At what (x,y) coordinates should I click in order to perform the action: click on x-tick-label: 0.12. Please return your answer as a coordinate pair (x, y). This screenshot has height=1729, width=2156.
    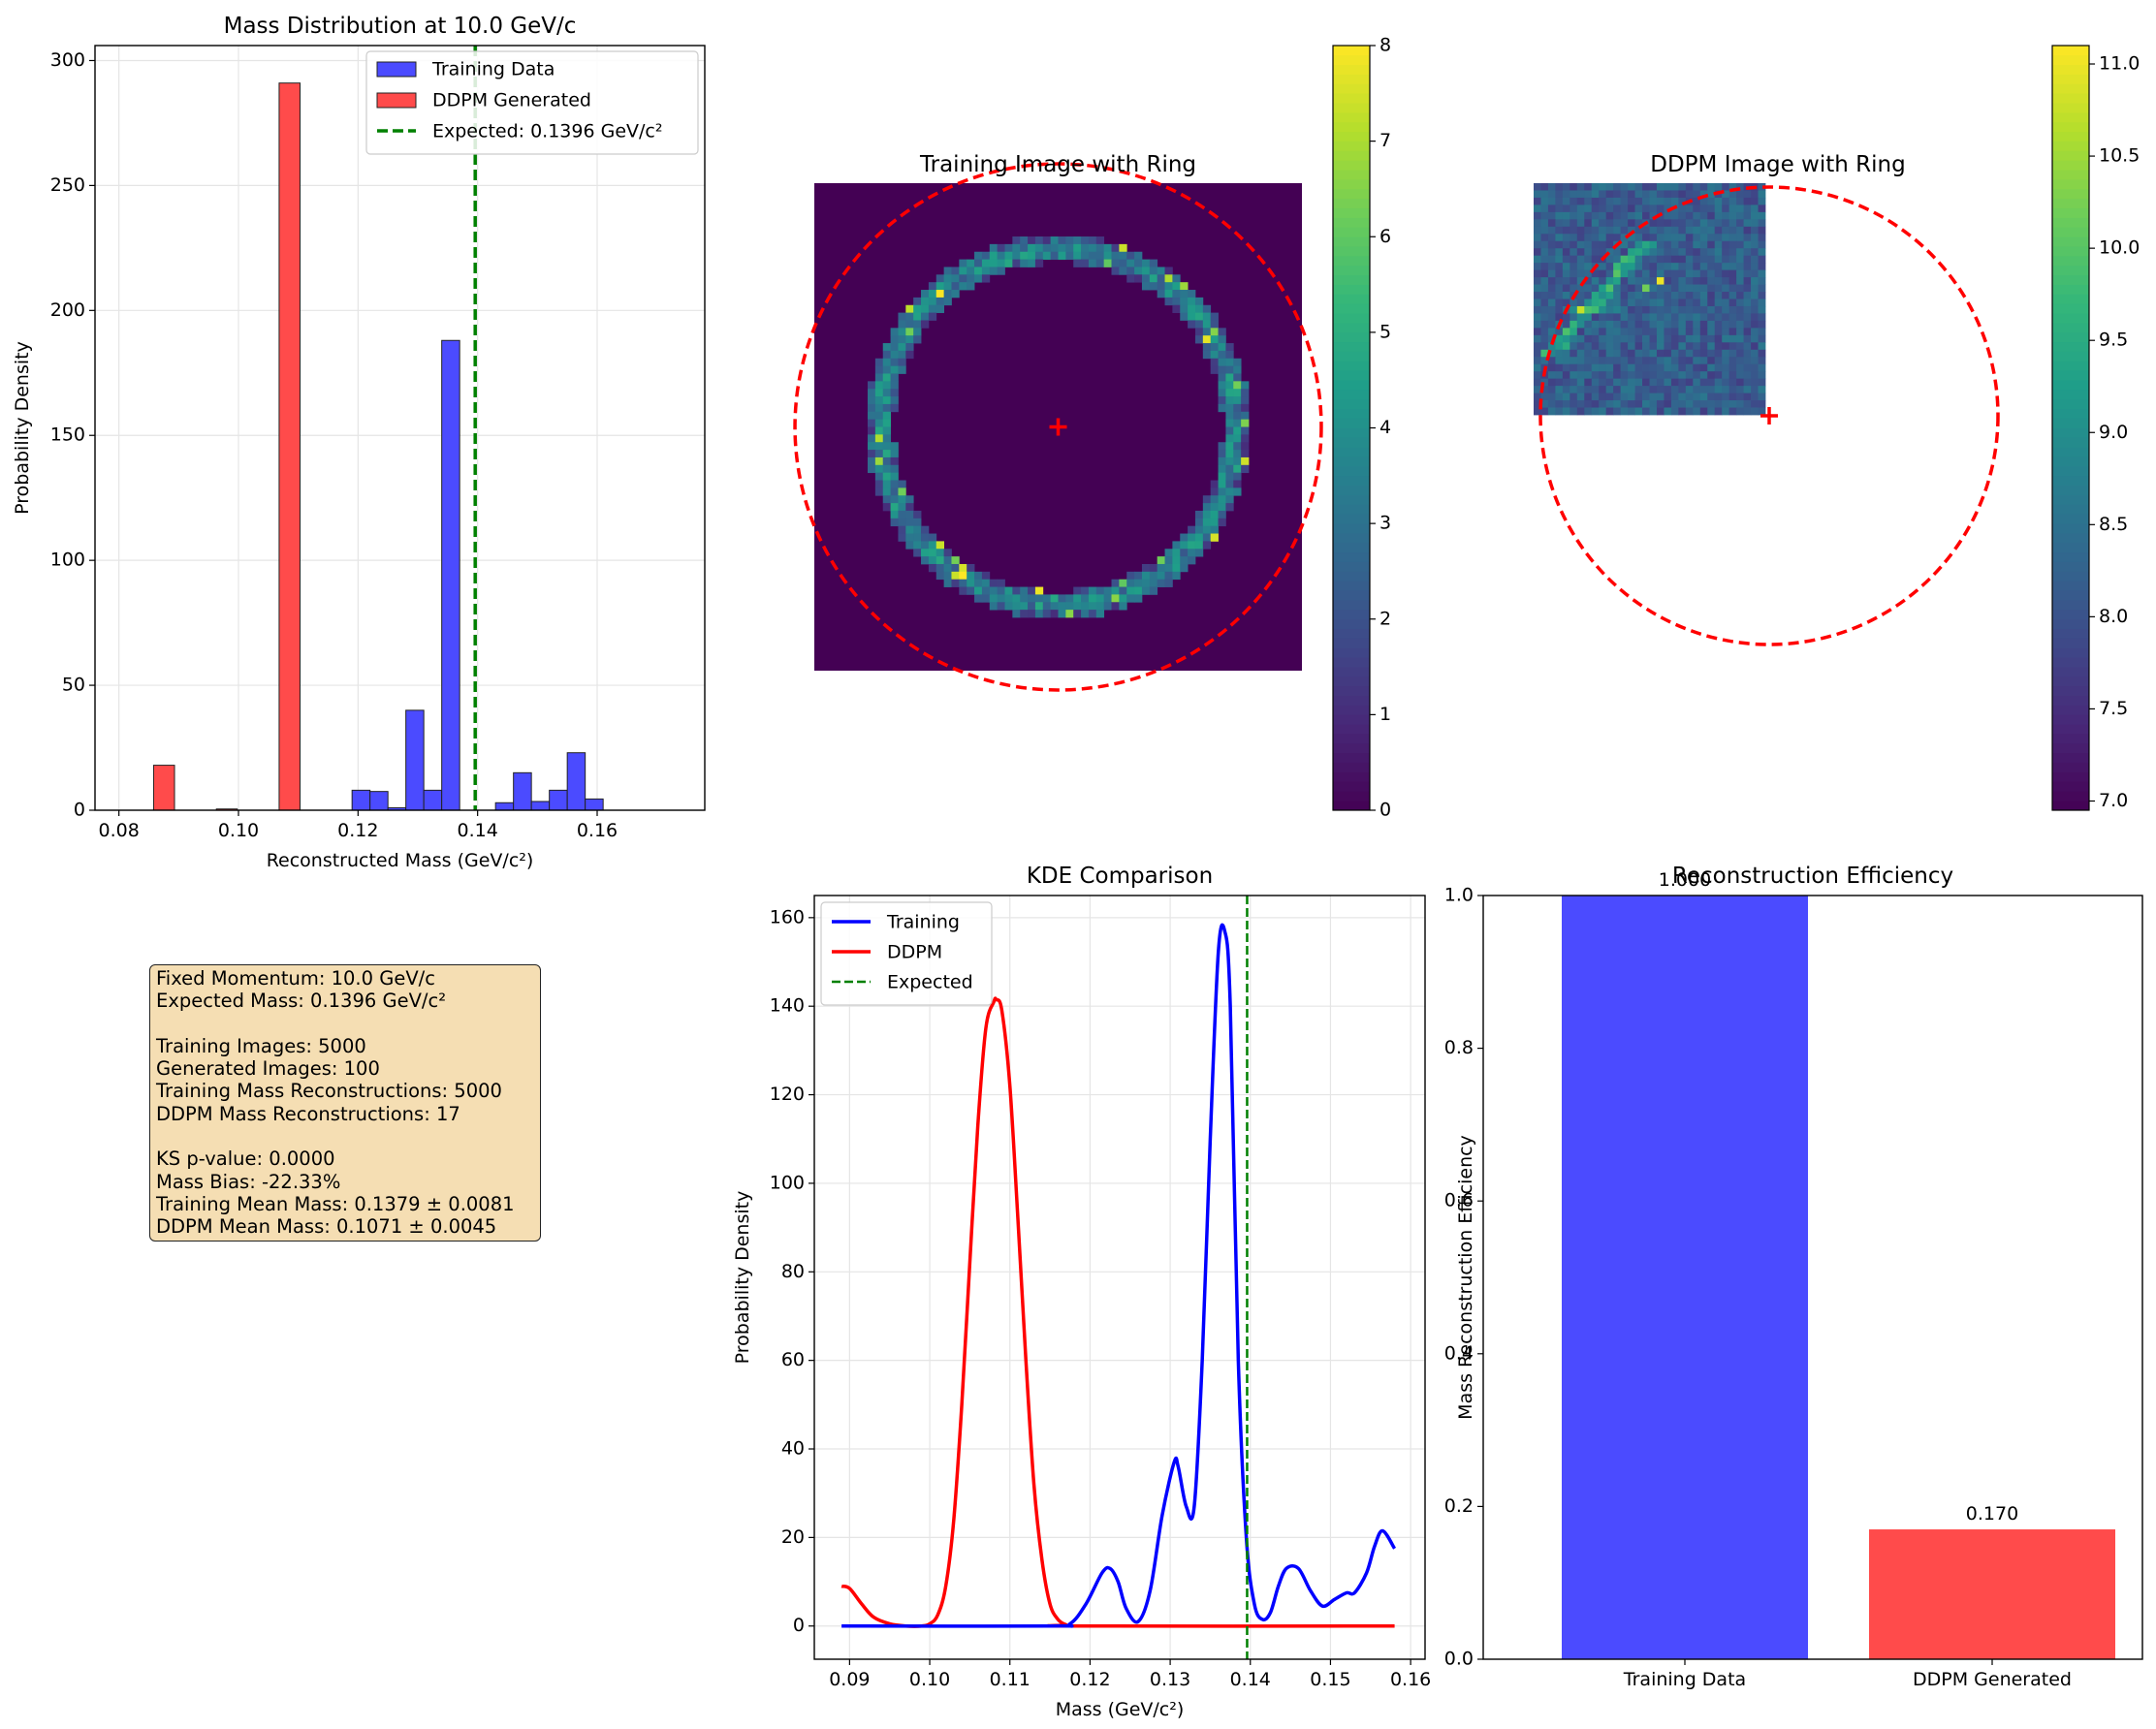
    Looking at the image, I should click on (357, 831).